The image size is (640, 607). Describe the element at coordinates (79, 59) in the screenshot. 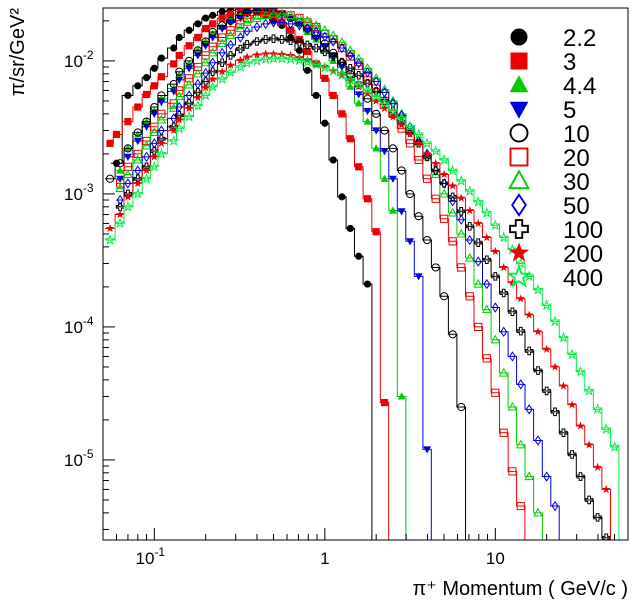

I see `y-tick-label: 10-2` at that location.